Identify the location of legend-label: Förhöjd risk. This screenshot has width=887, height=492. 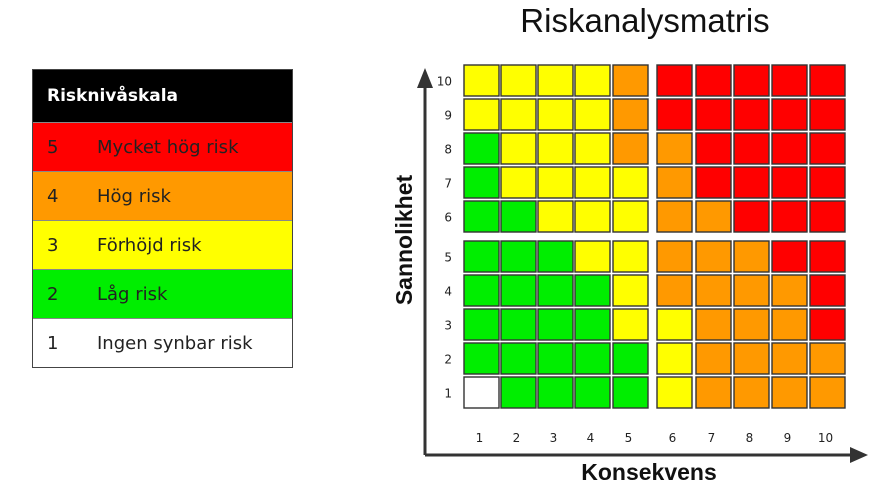
(149, 245).